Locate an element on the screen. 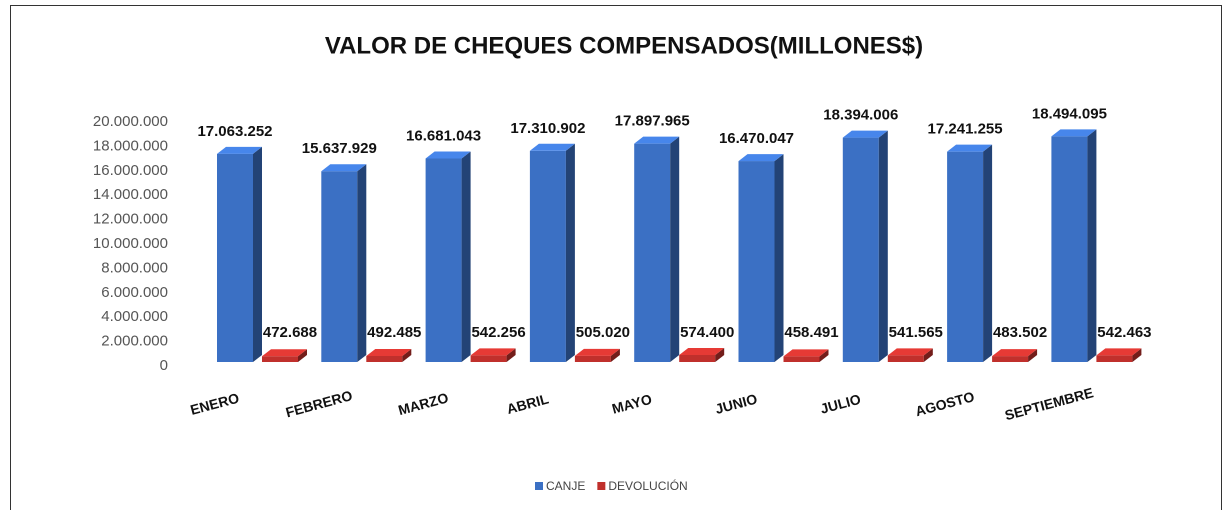 This screenshot has height=510, width=1232. data-label: 542.463 is located at coordinates (1124, 332).